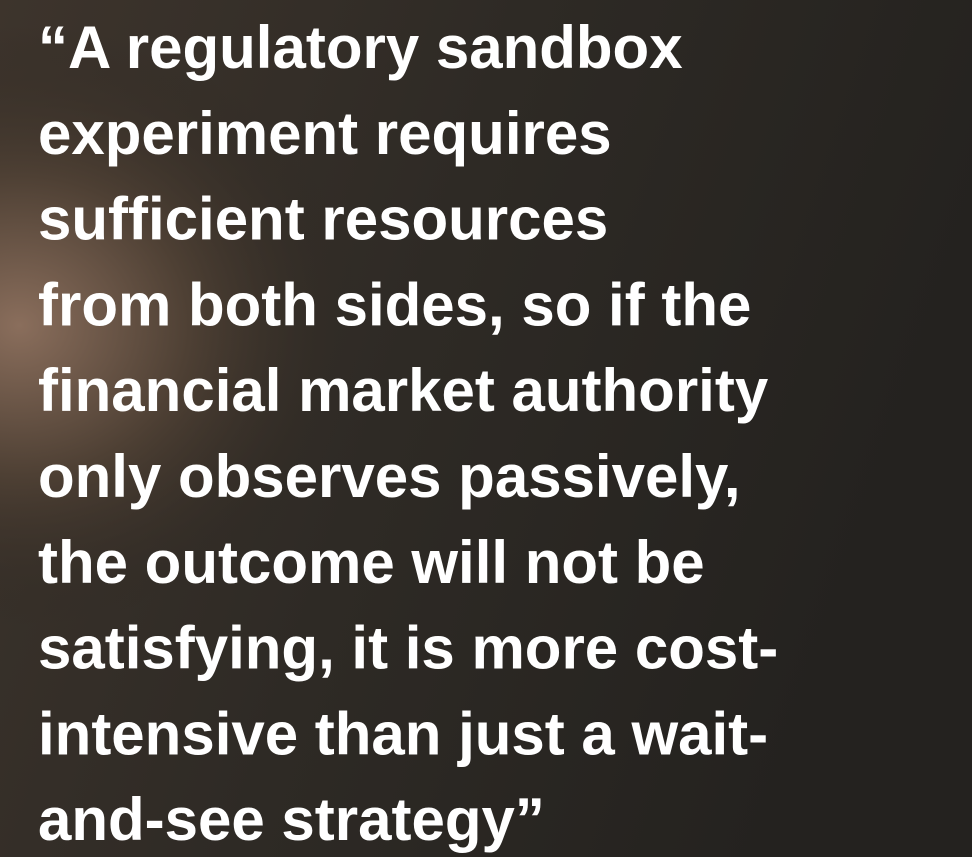  Describe the element at coordinates (323, 219) in the screenshot. I see `quote-line: sufficient resources` at that location.